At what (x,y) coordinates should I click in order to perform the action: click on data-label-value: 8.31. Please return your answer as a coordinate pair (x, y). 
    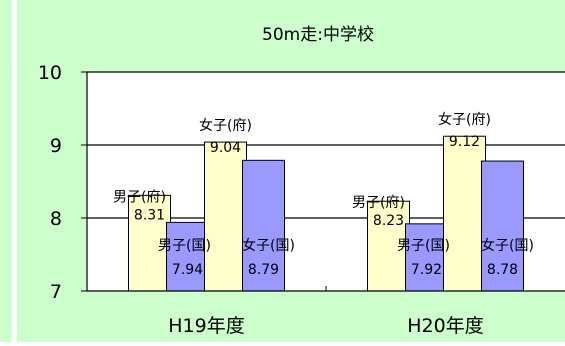
    Looking at the image, I should click on (149, 215).